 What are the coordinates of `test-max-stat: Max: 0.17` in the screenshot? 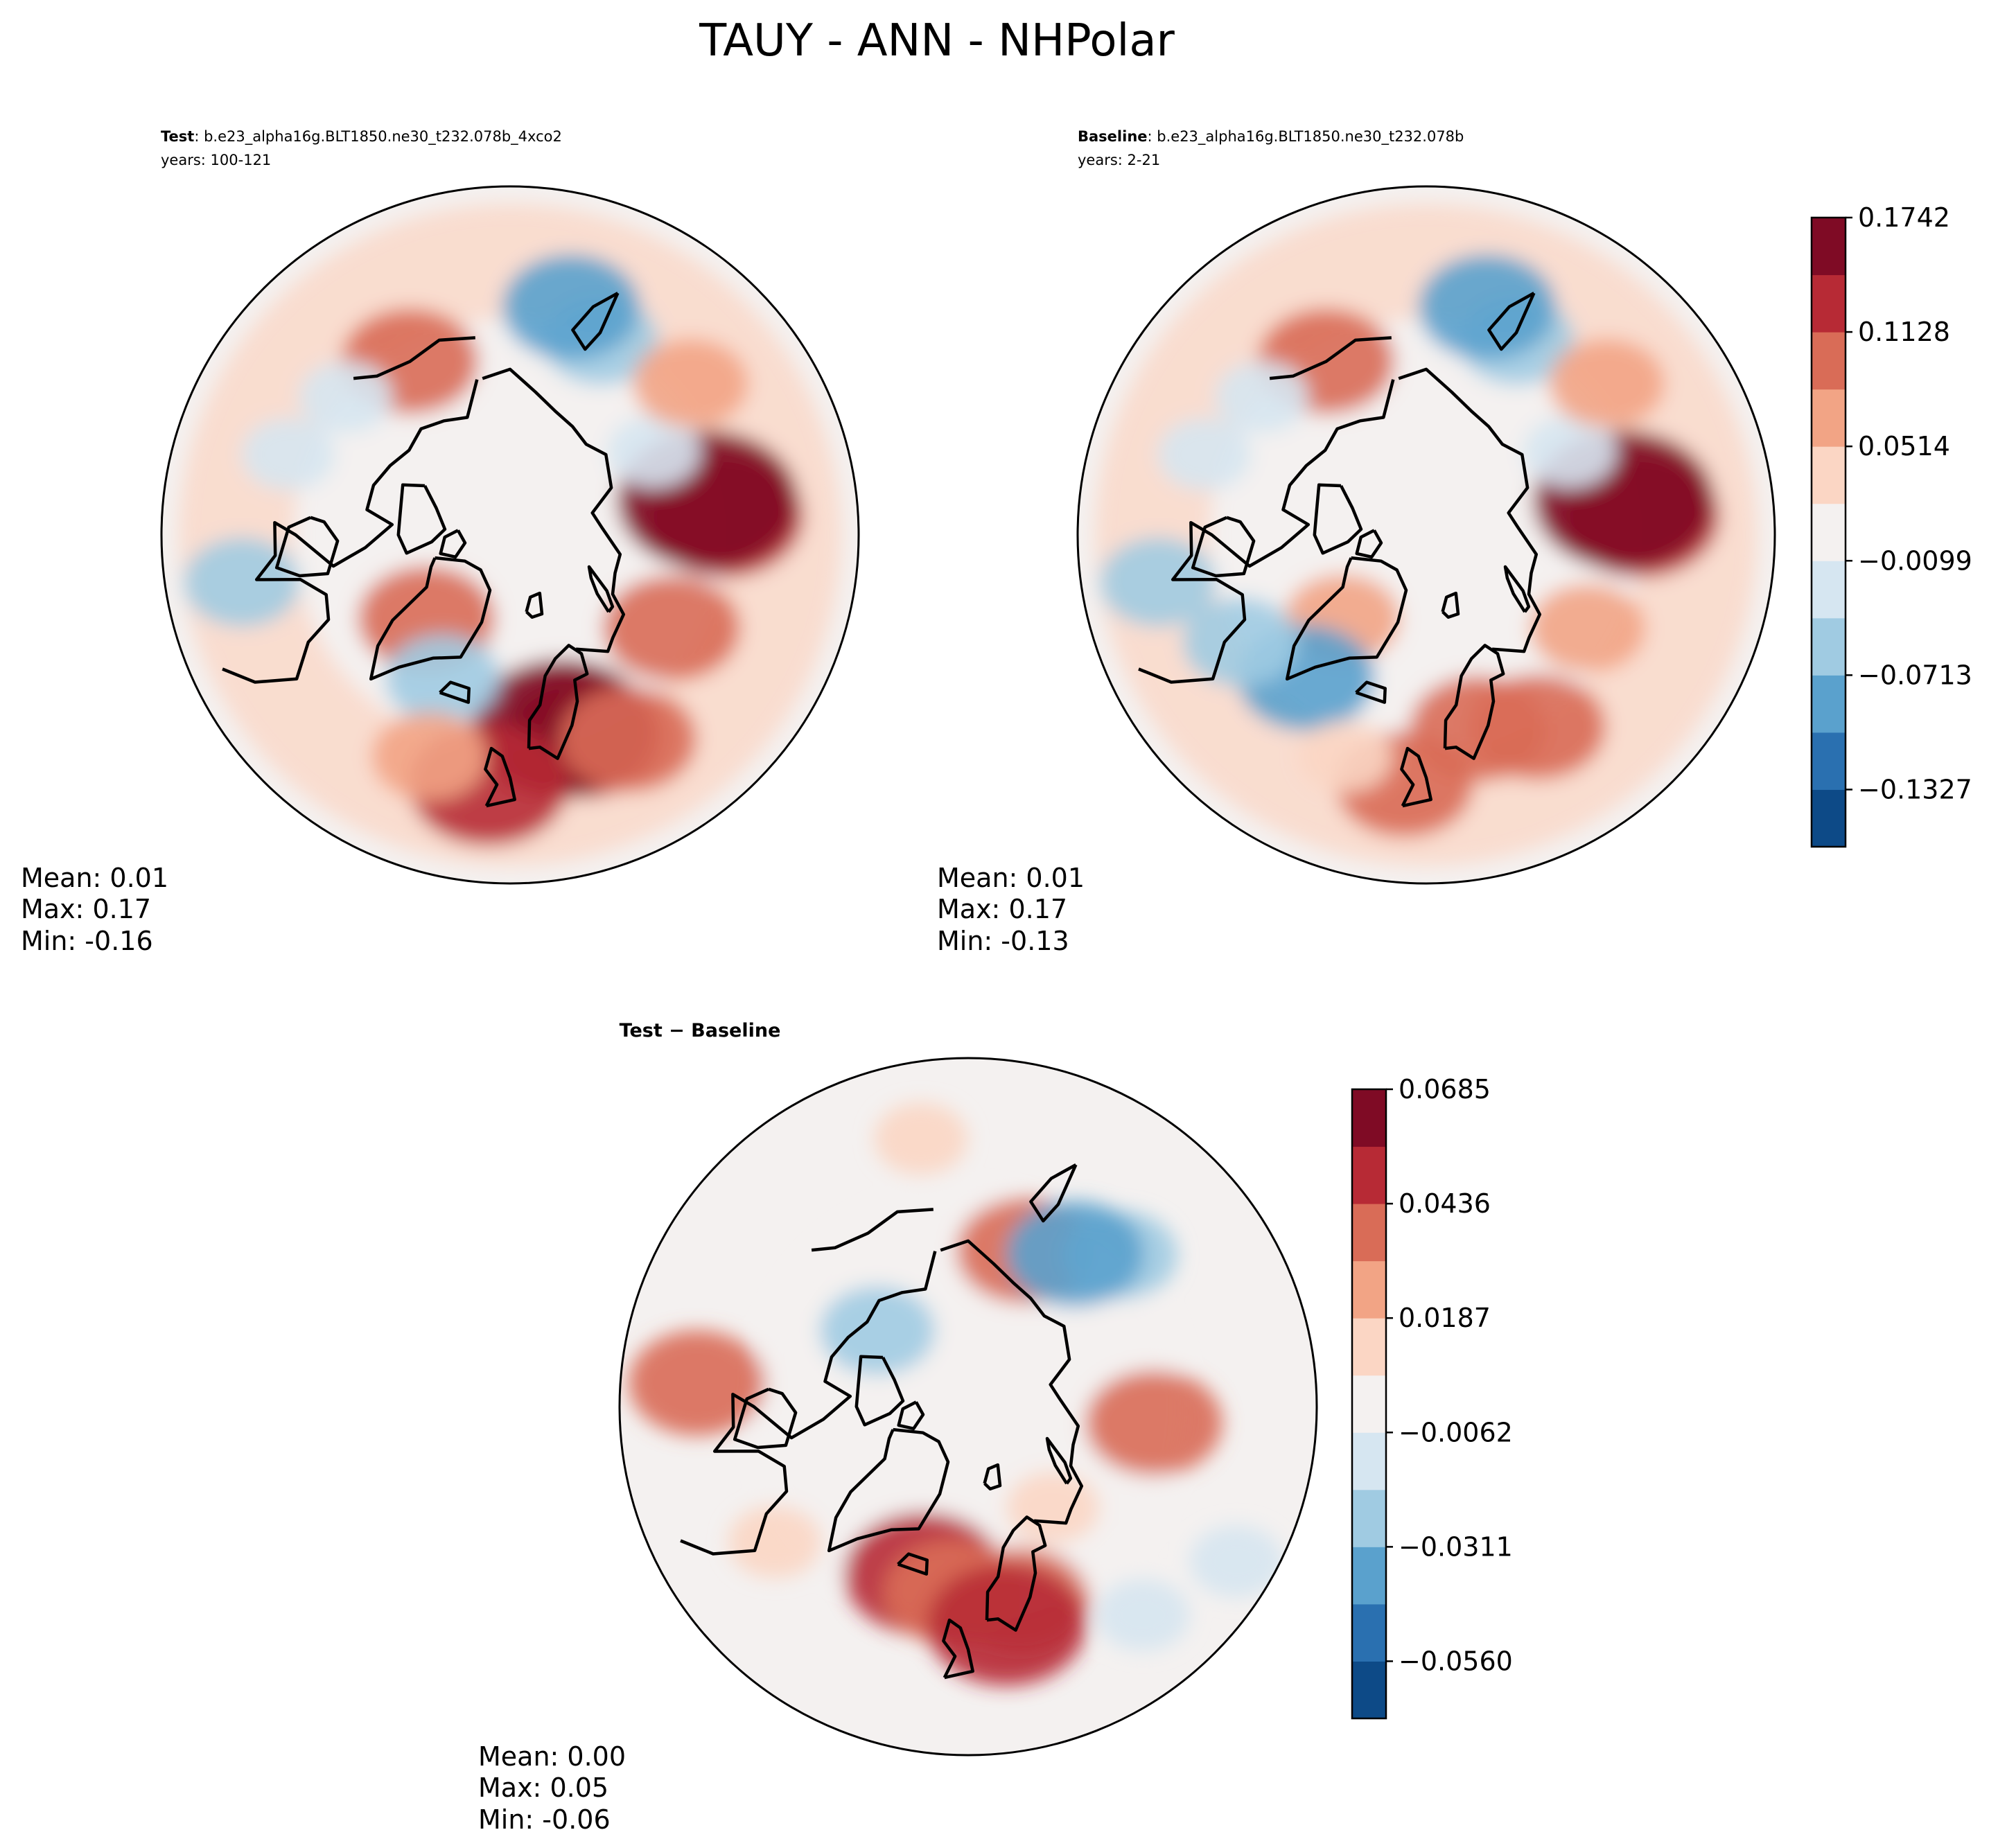 It's located at (86, 909).